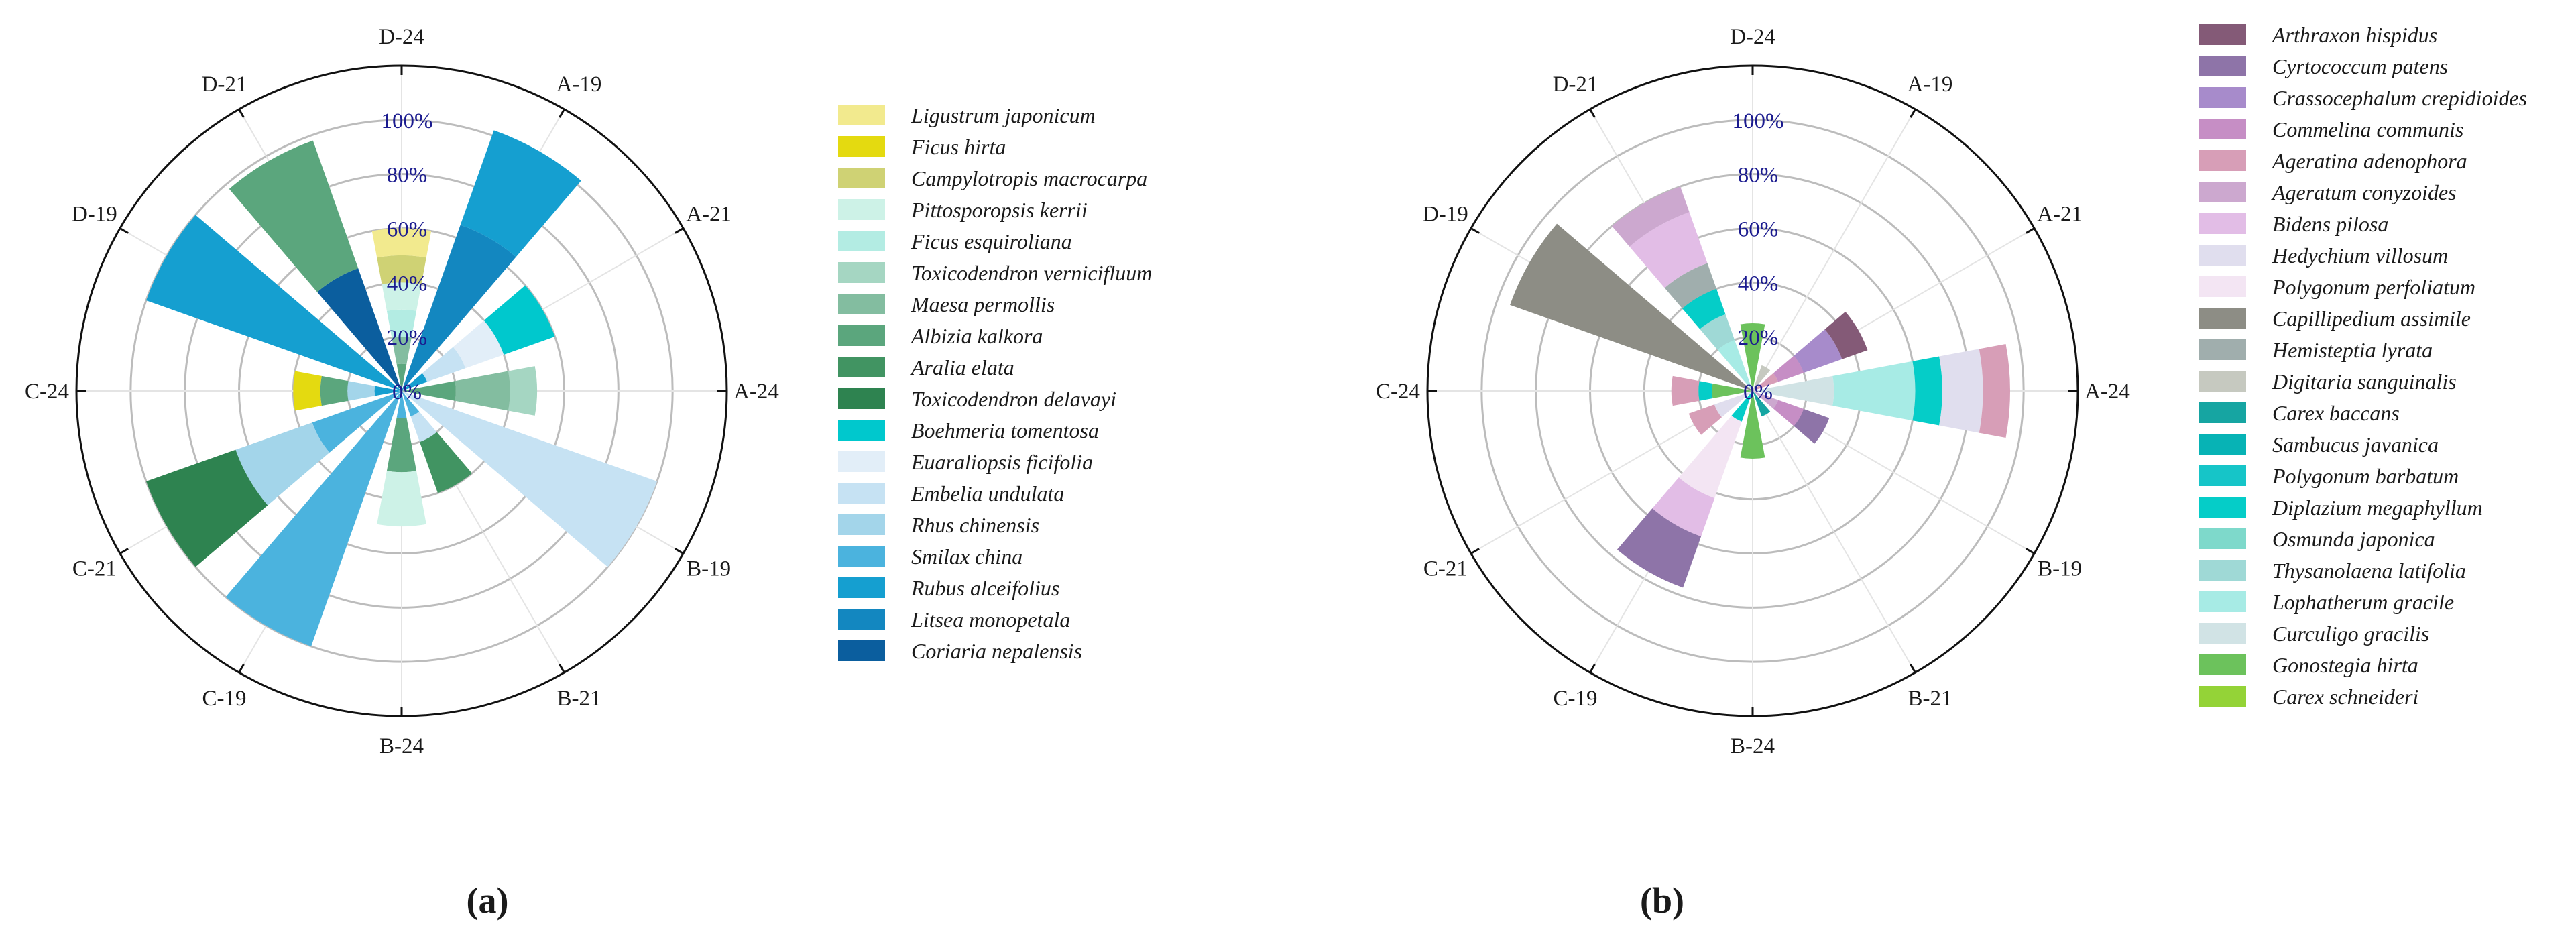 The height and width of the screenshot is (938, 2576). Describe the element at coordinates (1874, 391) in the screenshot. I see `bar-a-24-lophatherum-gracile` at that location.